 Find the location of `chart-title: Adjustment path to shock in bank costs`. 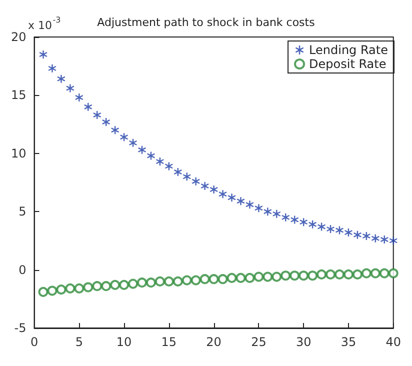

chart-title: Adjustment path to shock in bank costs is located at coordinates (206, 22).